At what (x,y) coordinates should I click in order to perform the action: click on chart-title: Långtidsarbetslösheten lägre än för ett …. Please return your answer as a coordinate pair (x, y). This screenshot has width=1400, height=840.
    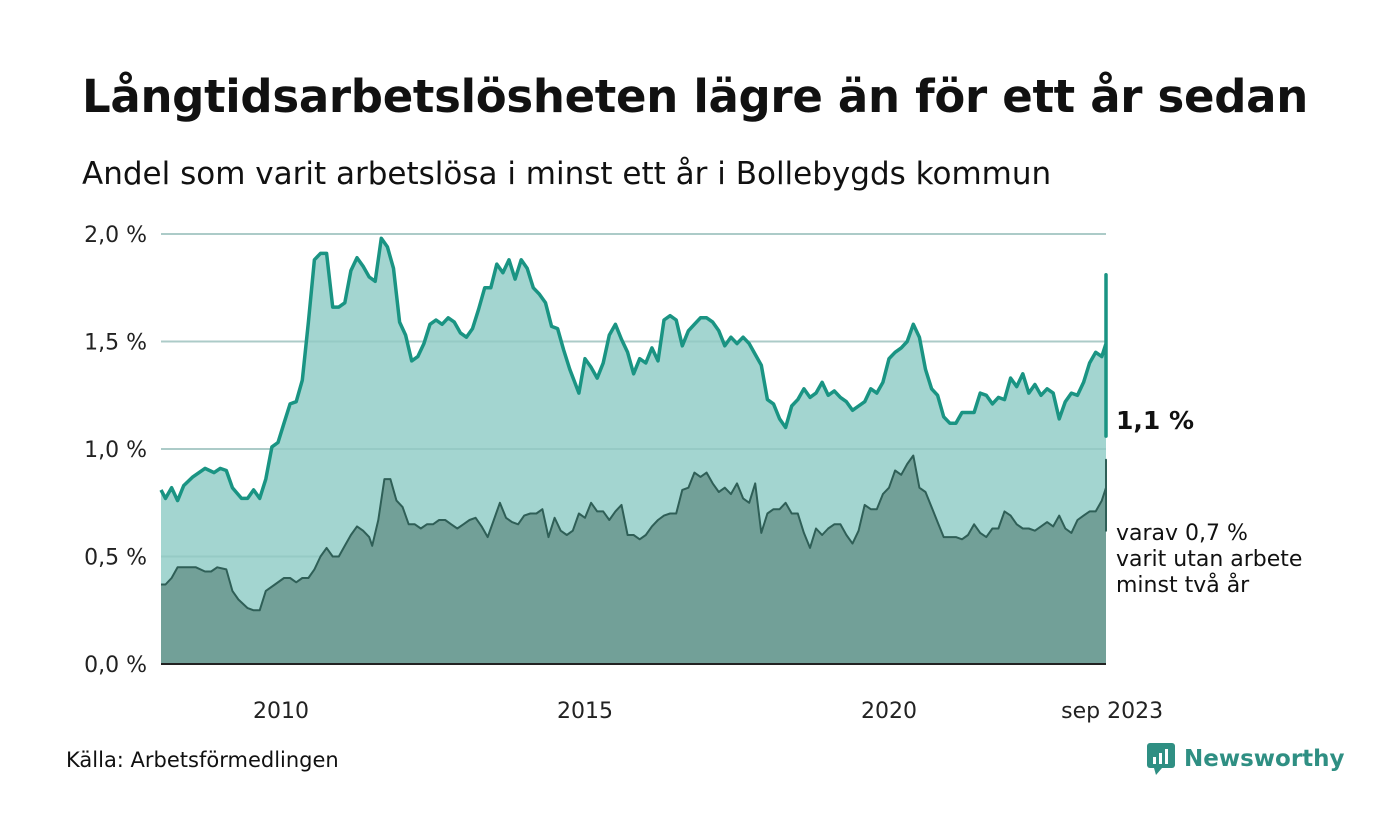
    Looking at the image, I should click on (695, 96).